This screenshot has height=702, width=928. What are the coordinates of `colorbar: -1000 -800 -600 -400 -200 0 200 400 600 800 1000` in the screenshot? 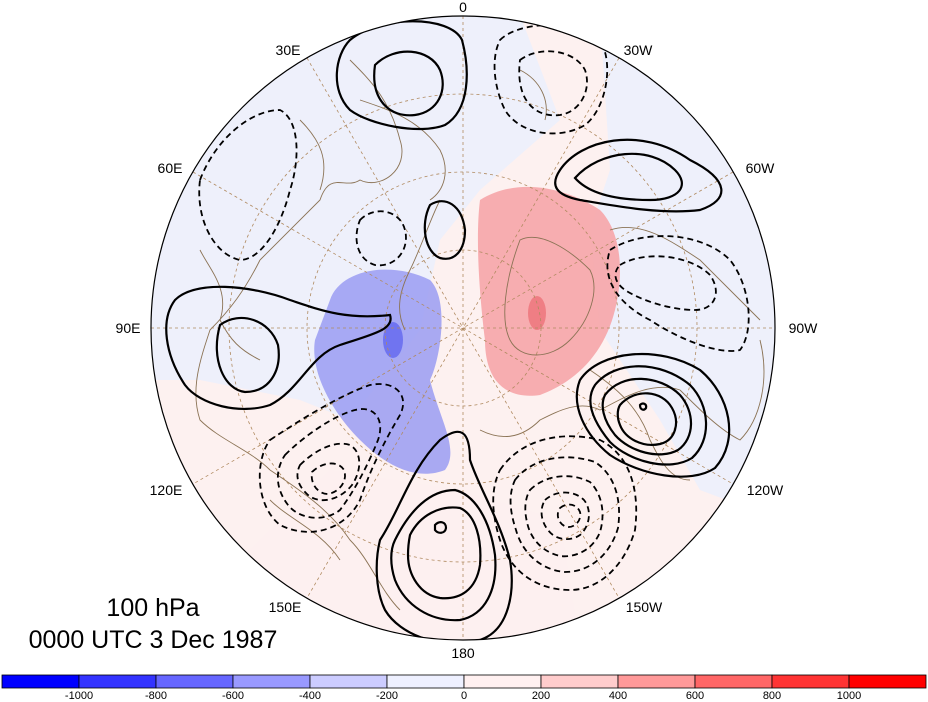 It's located at (464, 688).